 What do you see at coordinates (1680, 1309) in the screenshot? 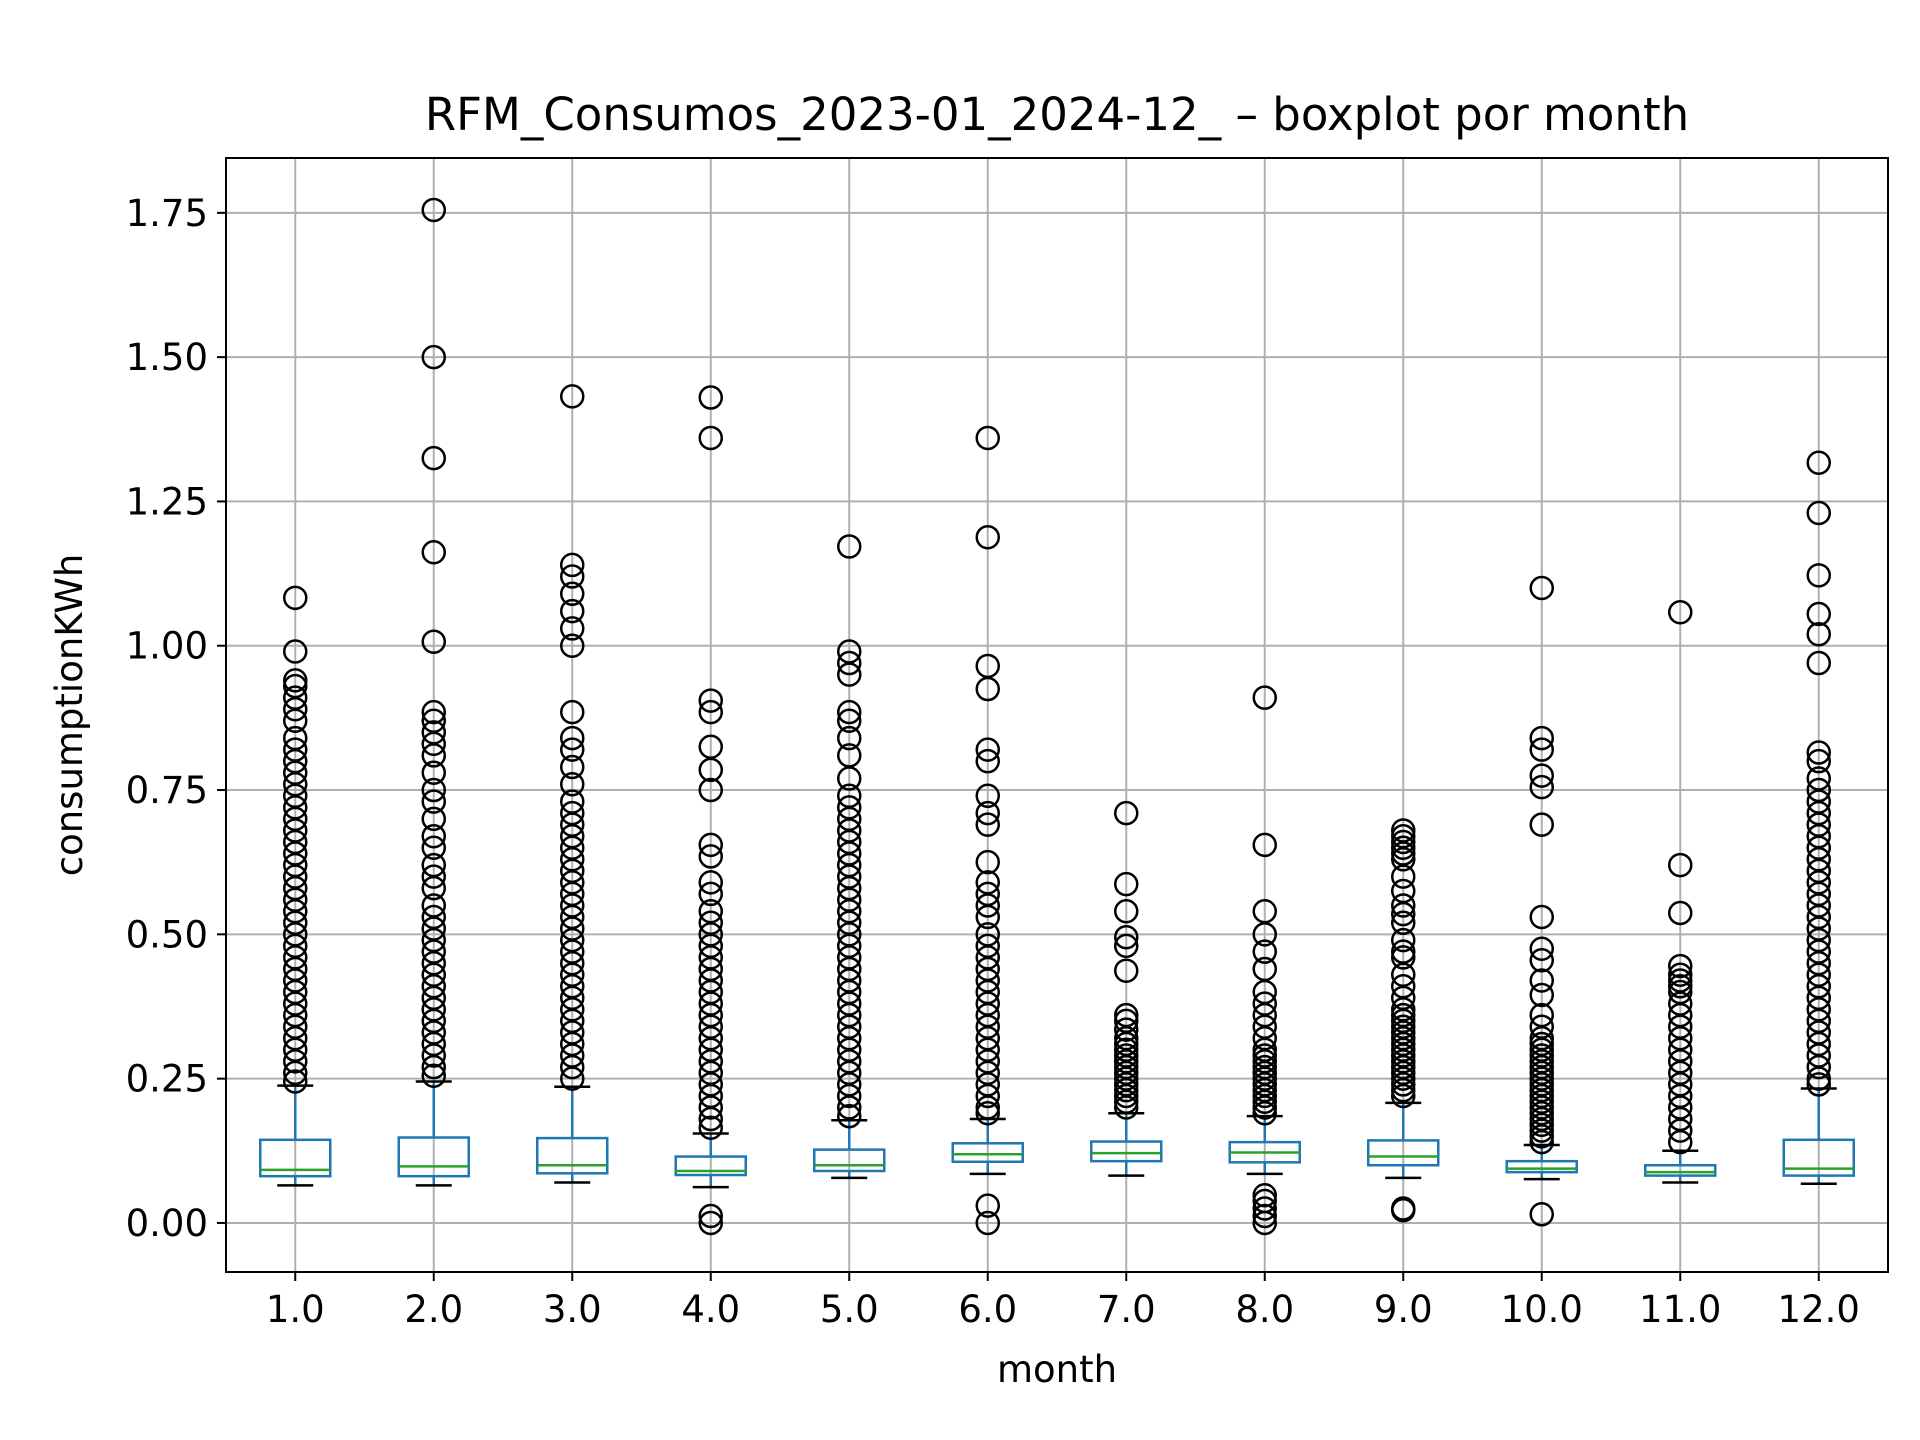
I see `x-tick-label: 11.0` at bounding box center [1680, 1309].